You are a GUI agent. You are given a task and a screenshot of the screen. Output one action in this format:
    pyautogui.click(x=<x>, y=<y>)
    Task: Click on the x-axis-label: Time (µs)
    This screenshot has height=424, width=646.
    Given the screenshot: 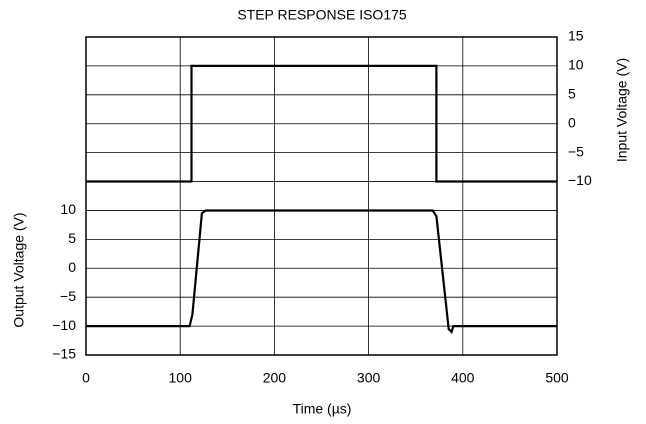 What is the action you would take?
    pyautogui.click(x=322, y=409)
    